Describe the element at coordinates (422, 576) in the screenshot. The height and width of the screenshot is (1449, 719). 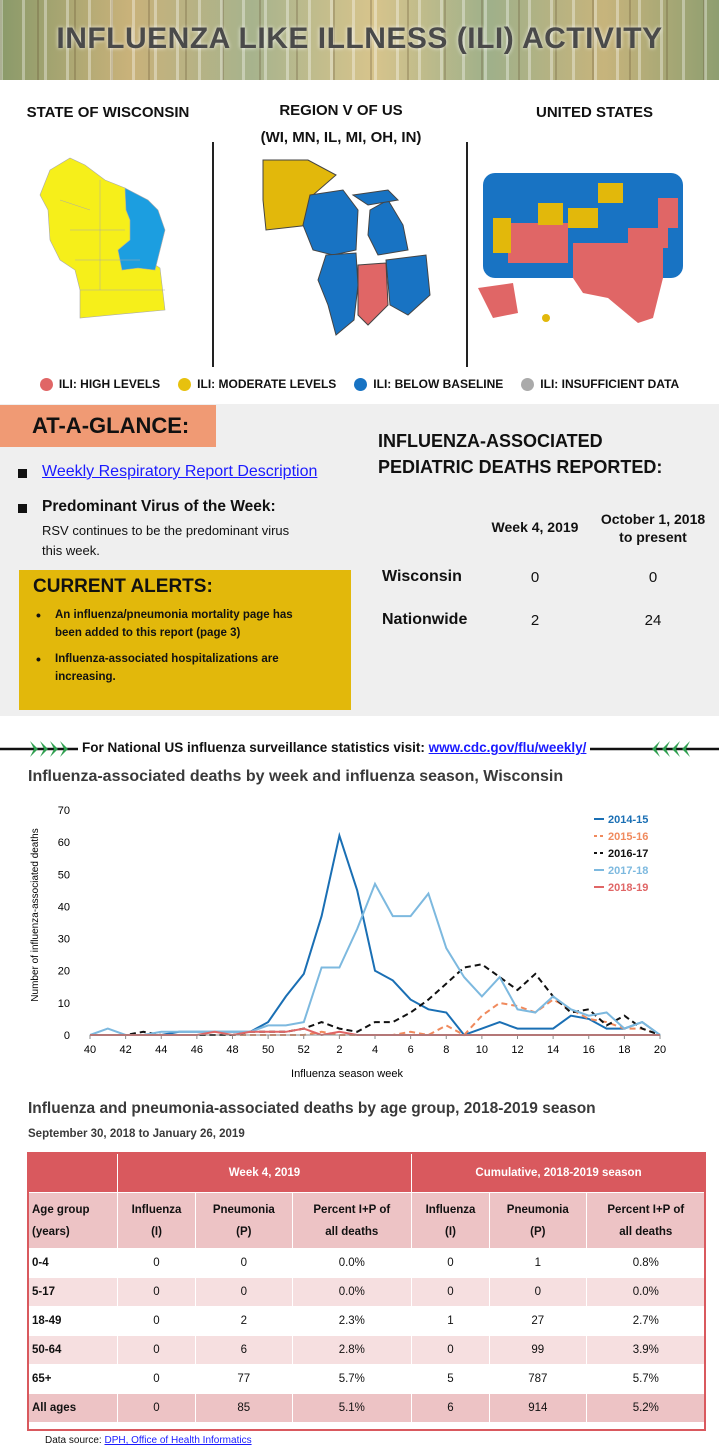
I see `pediatric-row-label: Wisconsin` at that location.